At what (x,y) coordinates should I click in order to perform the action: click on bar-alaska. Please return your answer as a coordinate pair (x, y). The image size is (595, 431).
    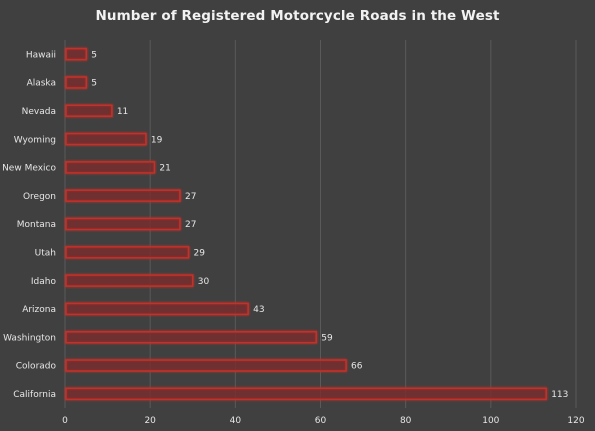
    Looking at the image, I should click on (76, 82).